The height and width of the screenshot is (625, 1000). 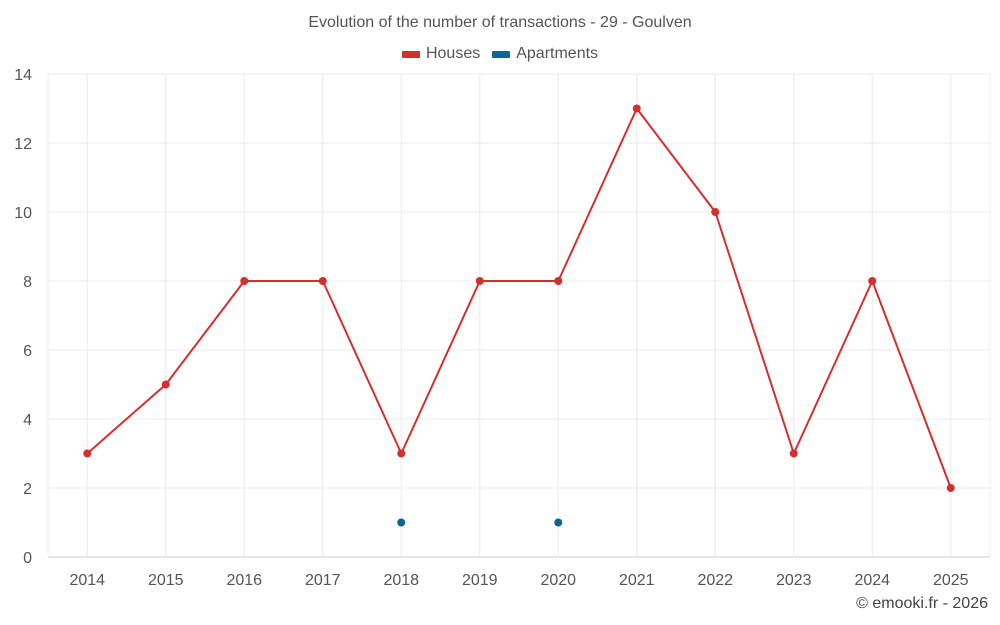 I want to click on y-tick-label: 2, so click(x=27, y=489).